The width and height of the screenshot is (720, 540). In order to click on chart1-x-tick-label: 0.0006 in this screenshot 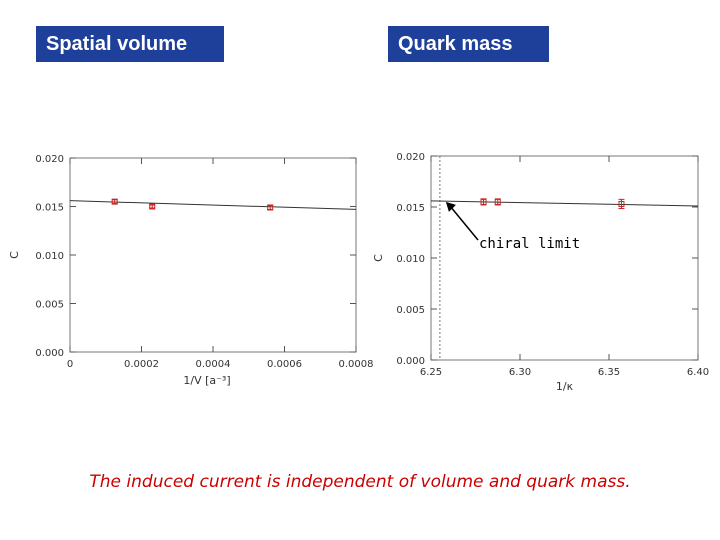, I will do `click(284, 364)`.